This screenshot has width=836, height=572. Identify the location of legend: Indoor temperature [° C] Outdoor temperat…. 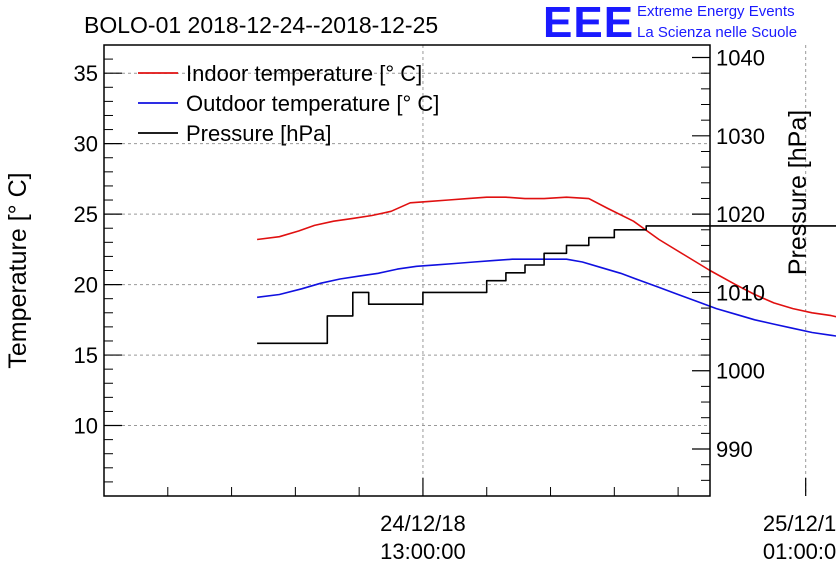
(288, 103).